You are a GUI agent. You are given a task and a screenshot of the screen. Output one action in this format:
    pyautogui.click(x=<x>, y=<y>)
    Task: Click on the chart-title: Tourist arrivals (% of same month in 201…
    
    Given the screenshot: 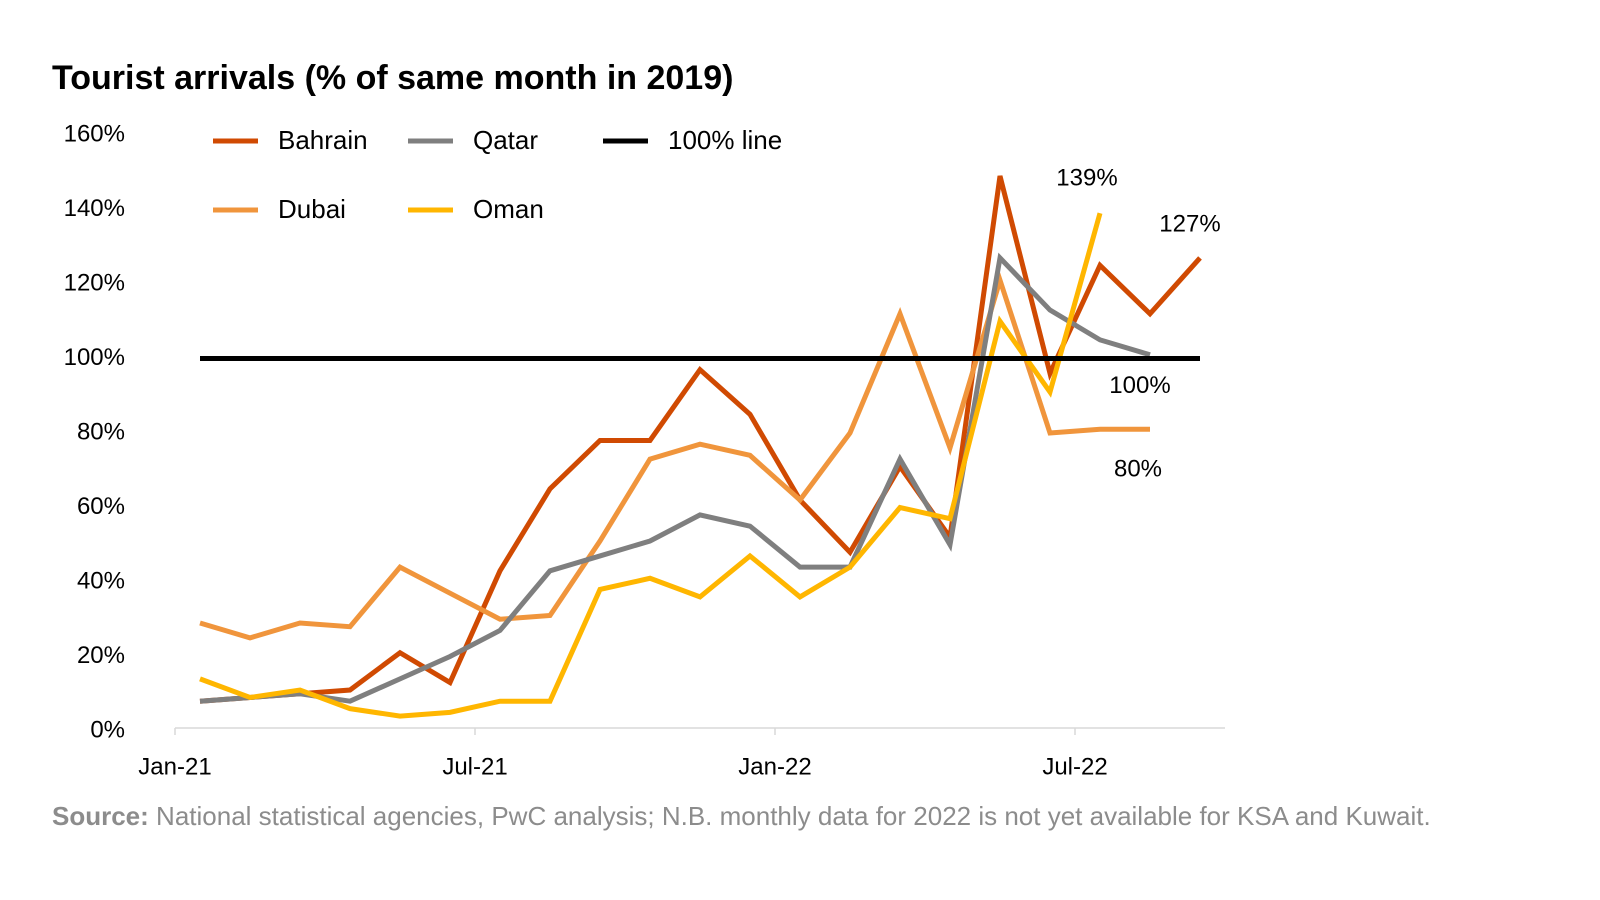 What is the action you would take?
    pyautogui.click(x=392, y=78)
    